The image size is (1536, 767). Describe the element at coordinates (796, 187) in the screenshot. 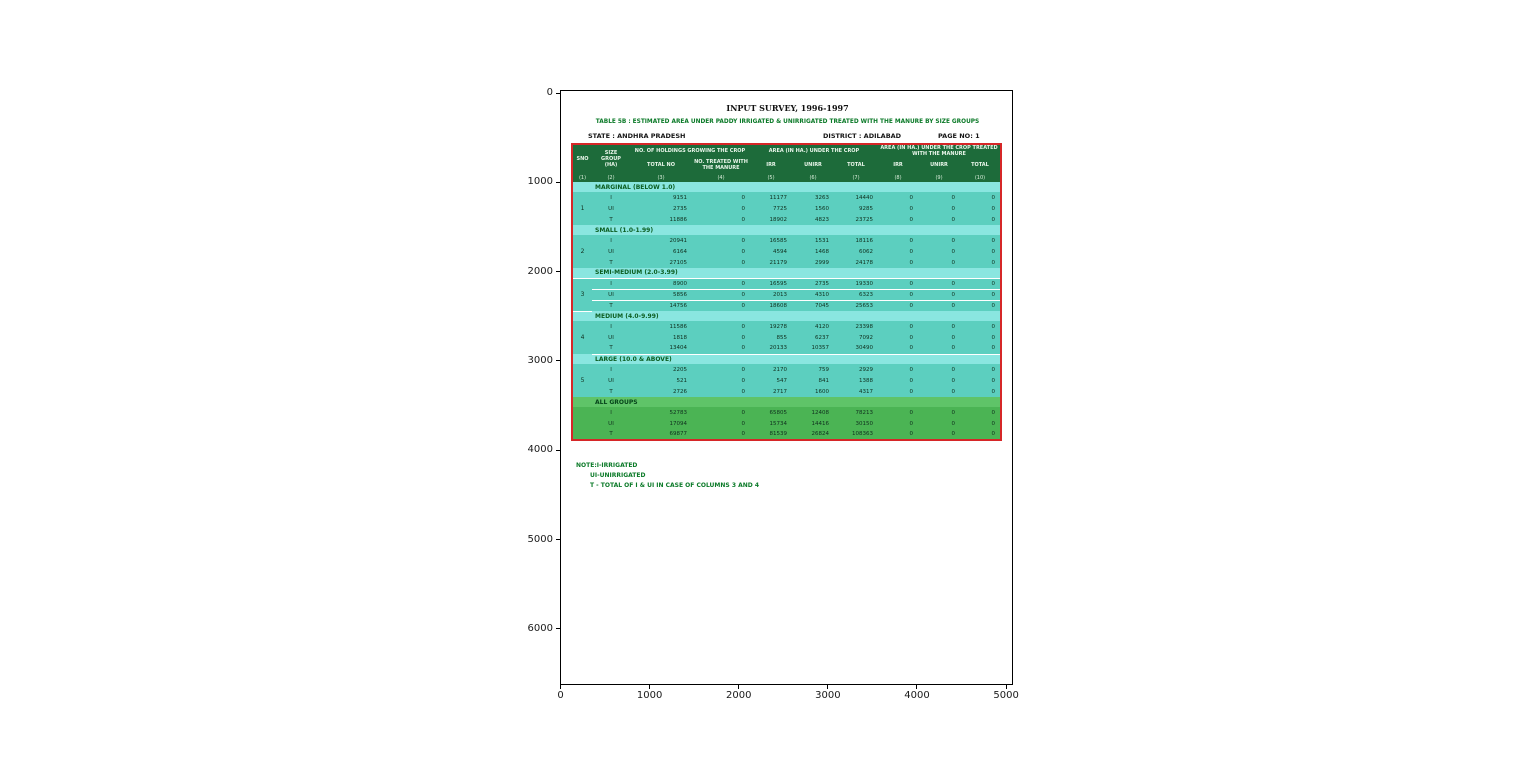

I see `size-group-label: MARGINAL (BELOW 1.0)` at that location.